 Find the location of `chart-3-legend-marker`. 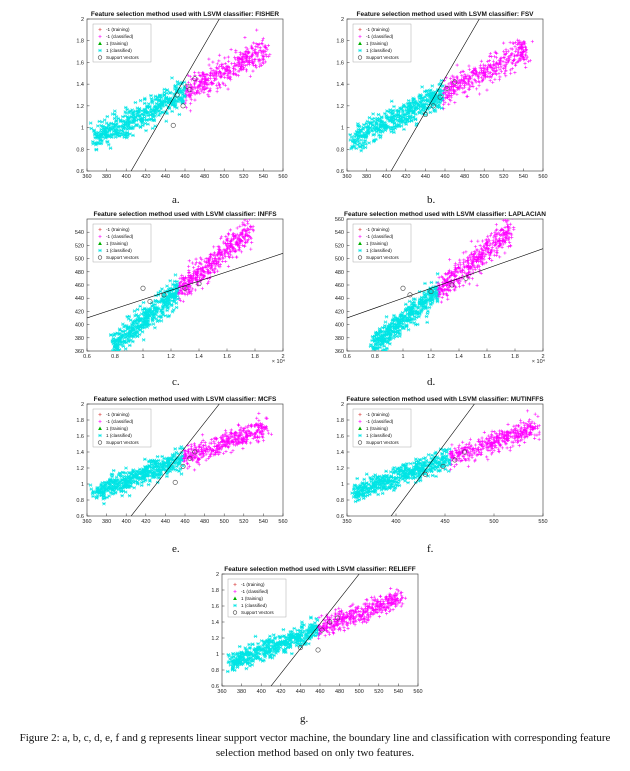

chart-3-legend-marker is located at coordinates (360, 229).